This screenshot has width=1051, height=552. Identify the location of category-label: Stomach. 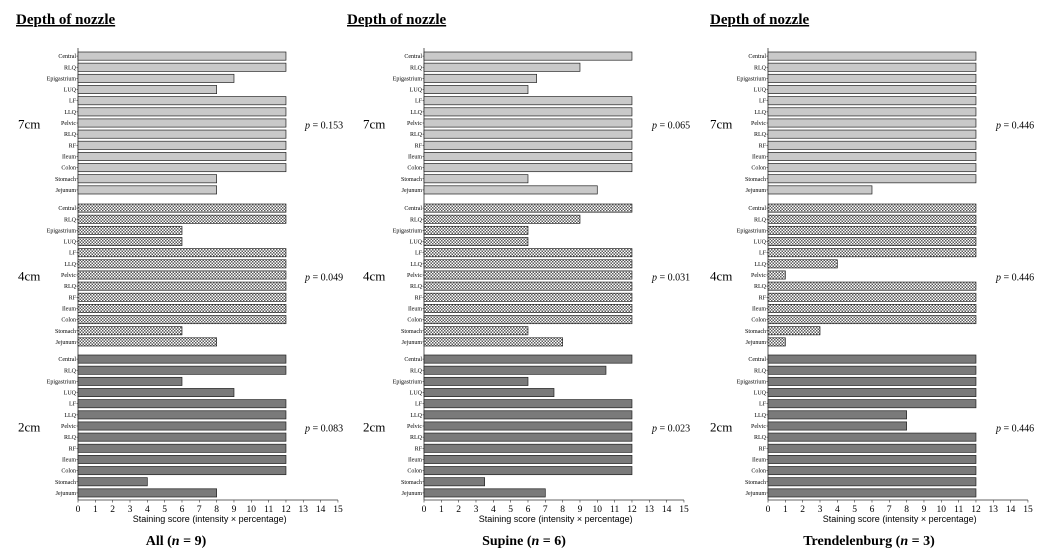
(411, 332).